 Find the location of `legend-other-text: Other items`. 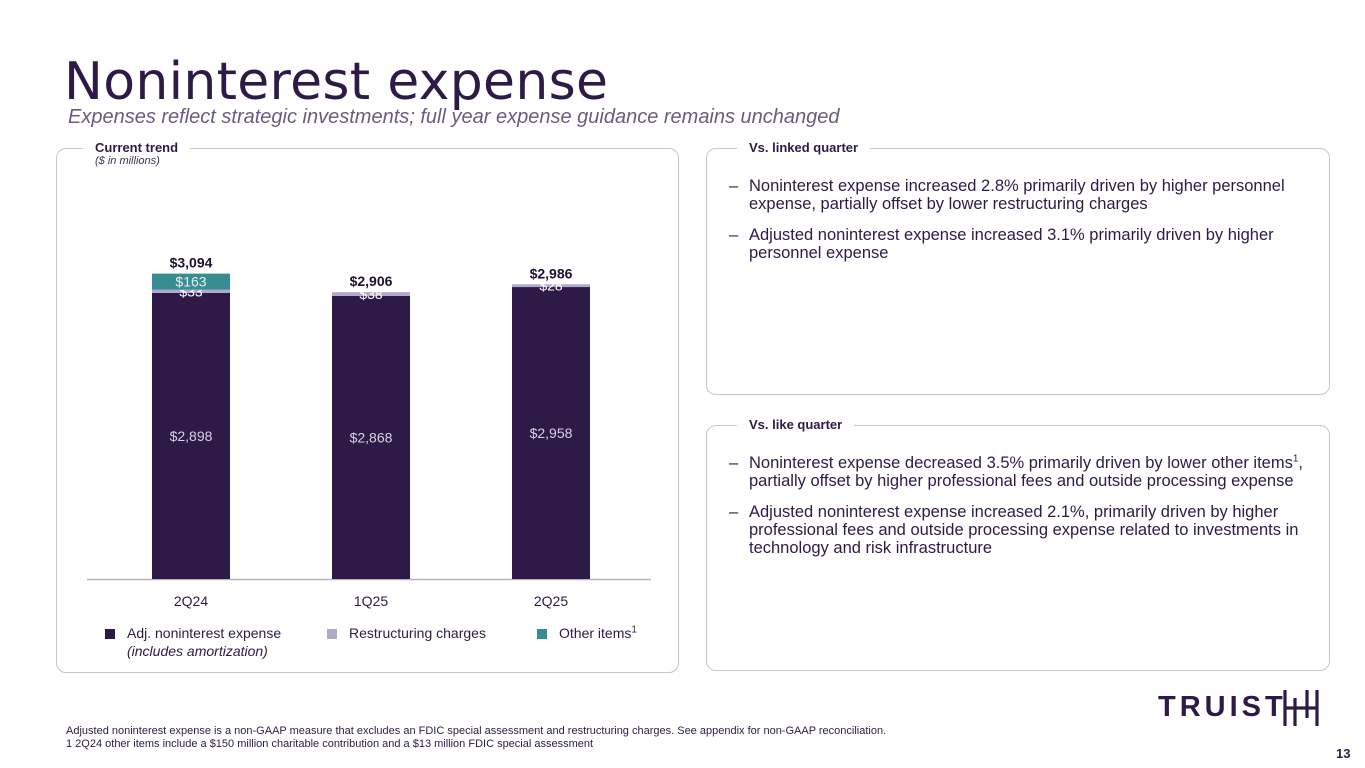

legend-other-text: Other items is located at coordinates (595, 633).